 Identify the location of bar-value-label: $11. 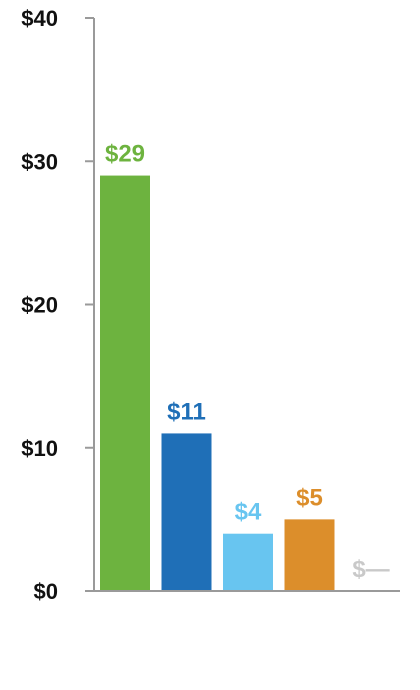
(186, 411).